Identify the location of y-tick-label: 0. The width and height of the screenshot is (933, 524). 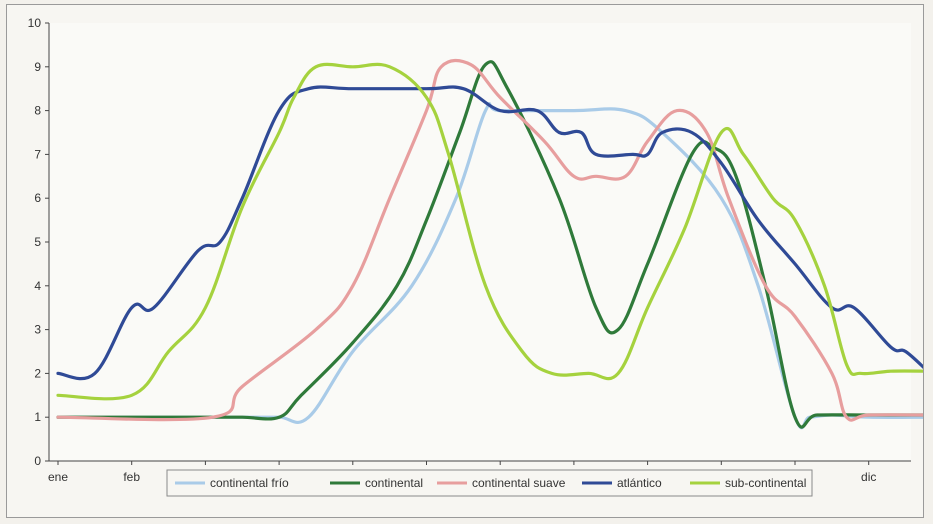
(37, 461).